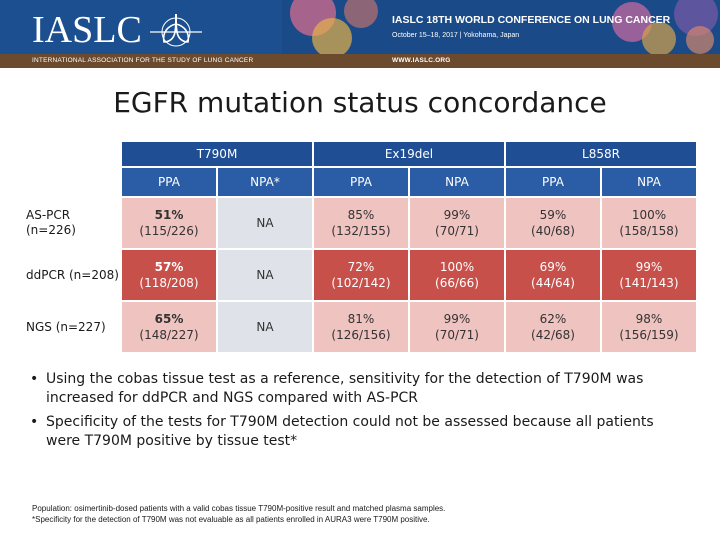 The image size is (720, 540). I want to click on cell-value: 72%, so click(361, 267).